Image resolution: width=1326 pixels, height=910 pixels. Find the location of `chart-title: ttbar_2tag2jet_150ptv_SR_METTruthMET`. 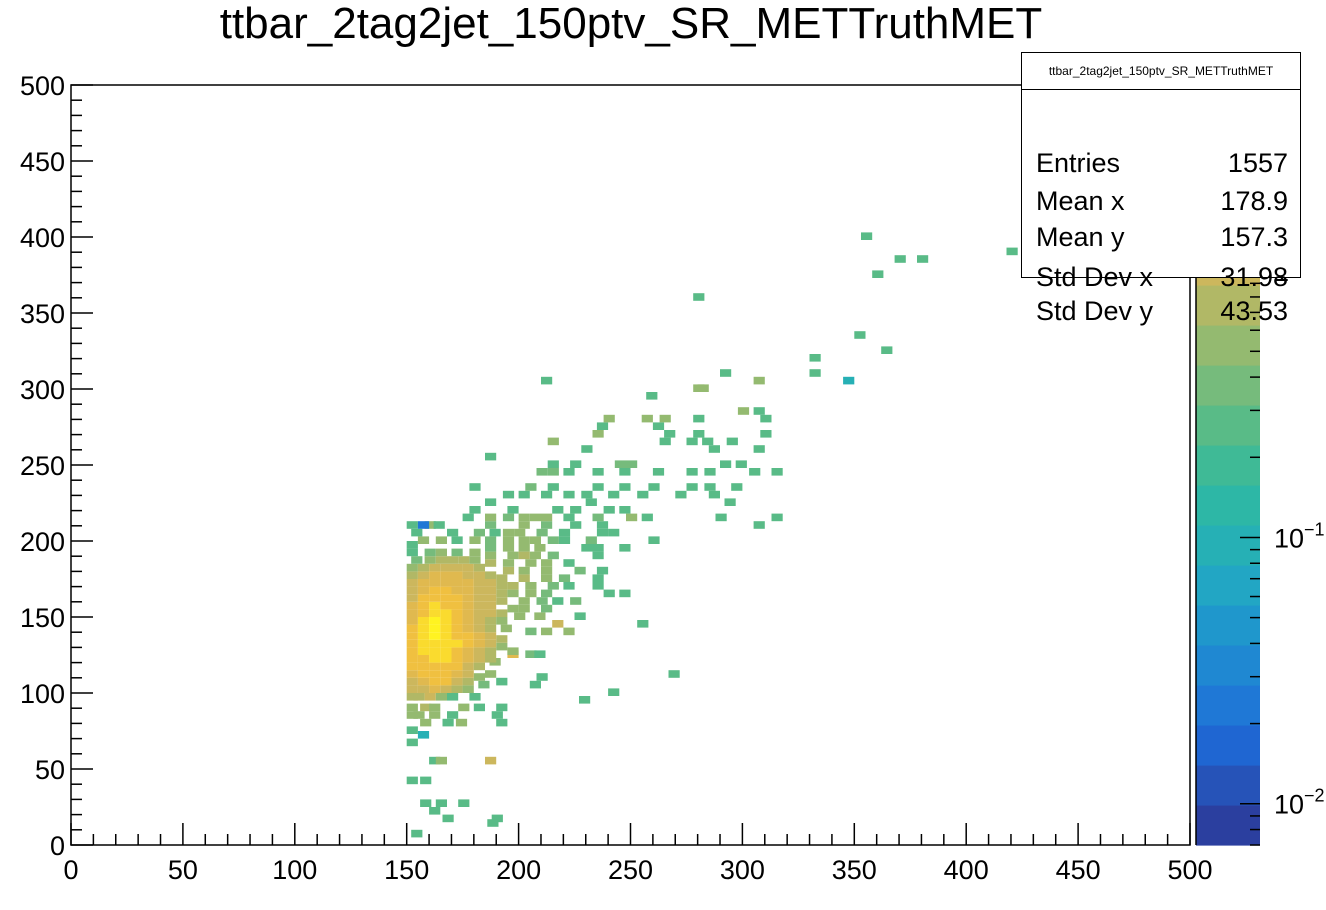

chart-title: ttbar_2tag2jet_150ptv_SR_METTruthMET is located at coordinates (631, 24).